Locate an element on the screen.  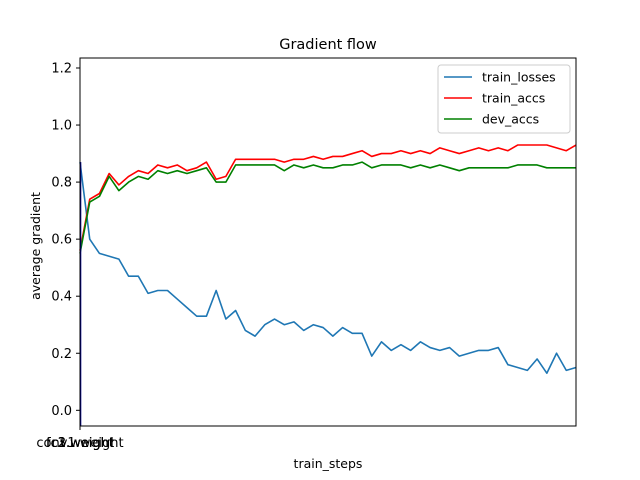
legend: train_losses train_accs dev_accs is located at coordinates (504, 99).